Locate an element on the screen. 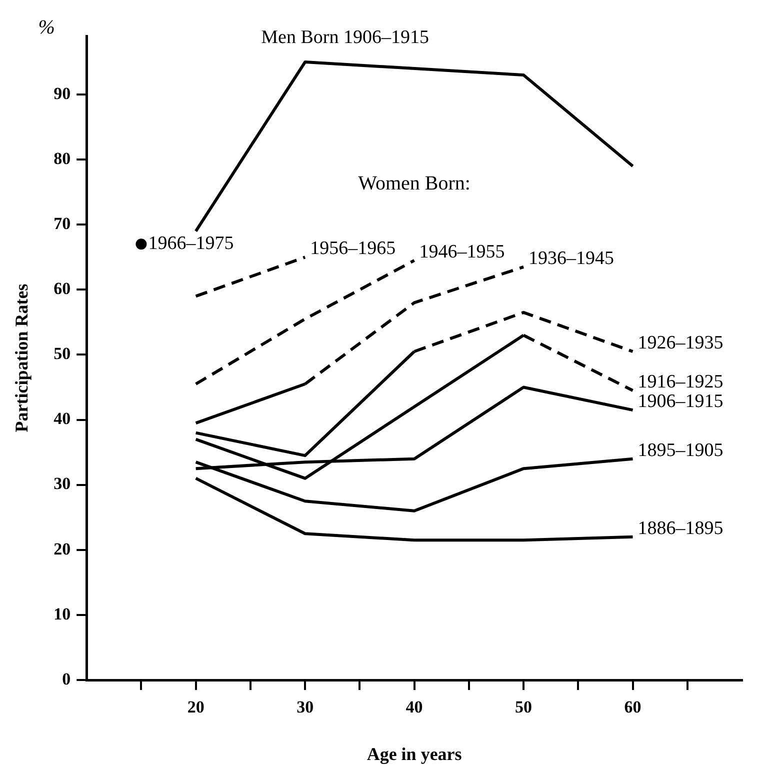 The height and width of the screenshot is (780, 762). y-tick-label: 60 is located at coordinates (62, 288).